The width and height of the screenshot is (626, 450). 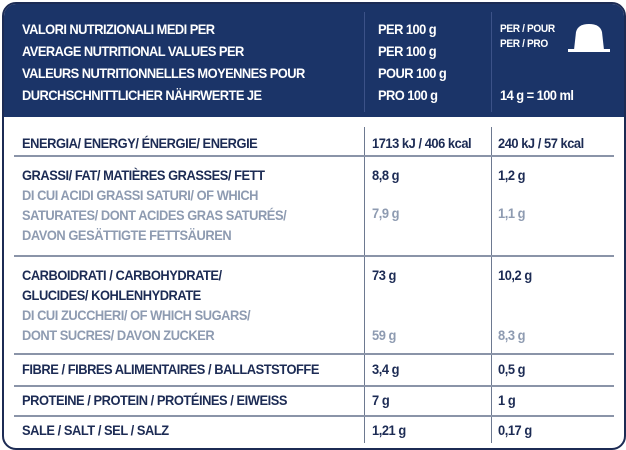 I want to click on protein-serving: 1 g, so click(x=507, y=400).